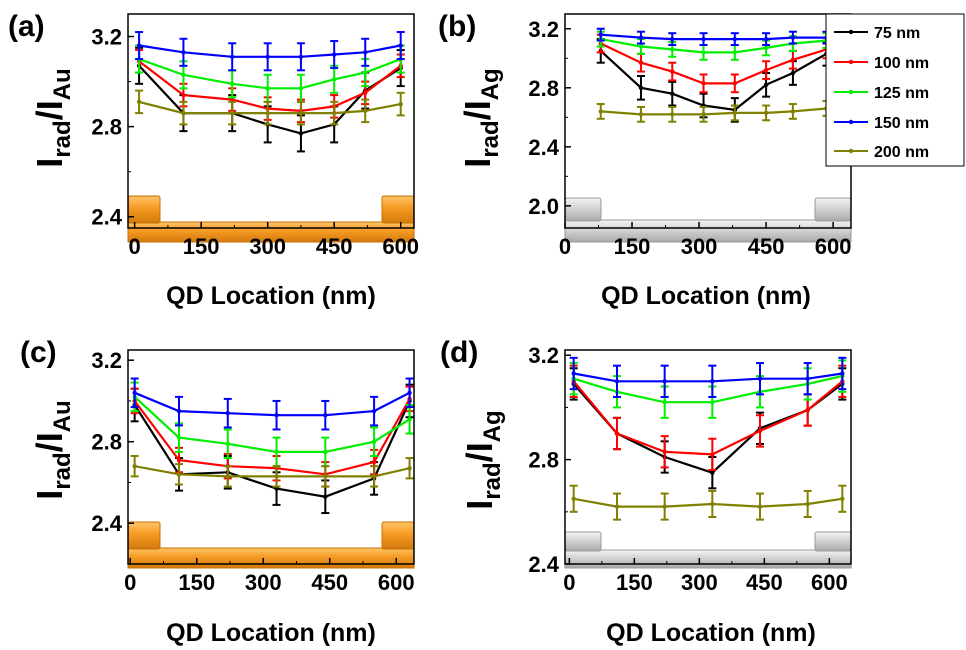  I want to click on structure-left-block-b, so click(583, 209).